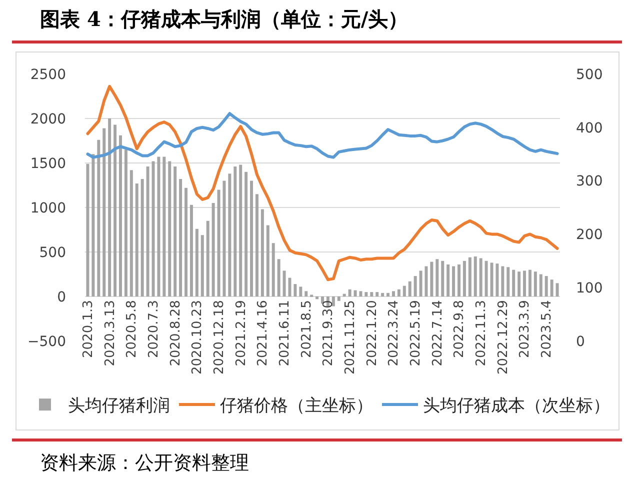 The height and width of the screenshot is (482, 639). What do you see at coordinates (503, 337) in the screenshot?
I see `x-tick-label: 2022.12.29` at bounding box center [503, 337].